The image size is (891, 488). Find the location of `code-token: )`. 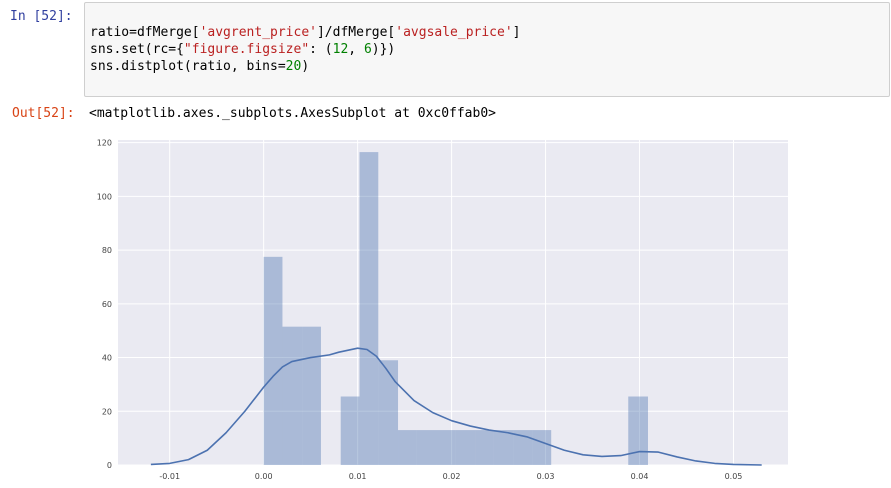

code-token: ) is located at coordinates (305, 66).